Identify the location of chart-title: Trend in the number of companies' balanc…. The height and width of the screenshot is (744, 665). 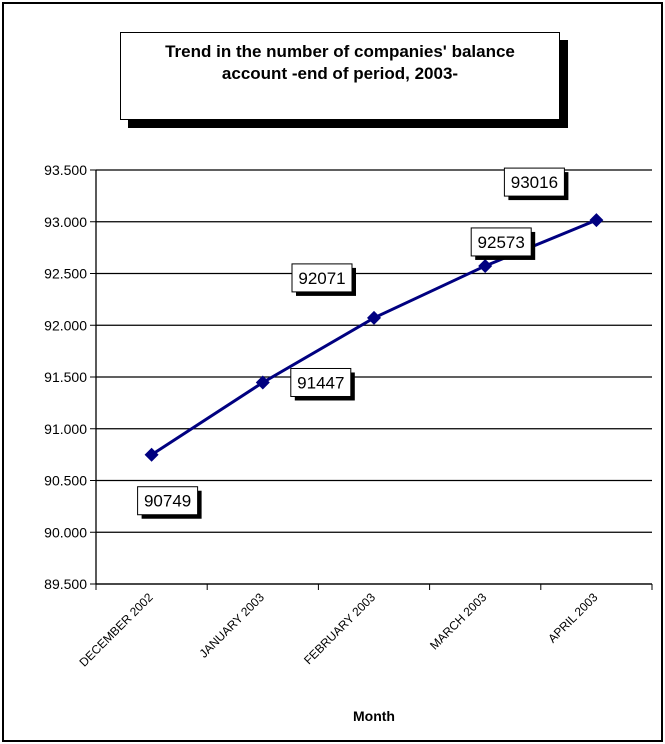
(340, 62).